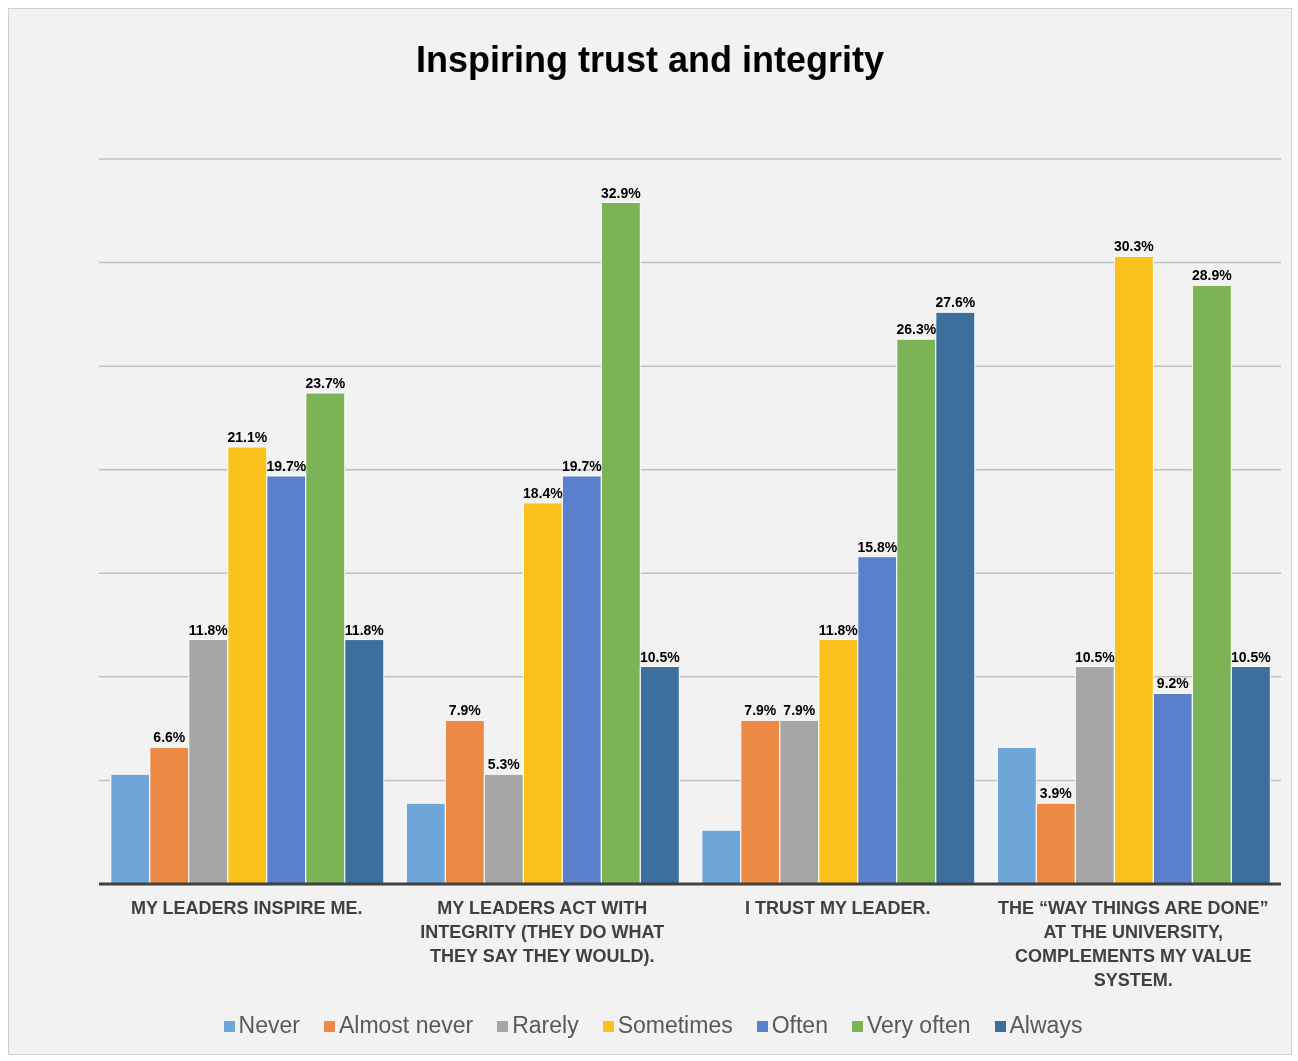 This screenshot has width=1298, height=1061. Describe the element at coordinates (1133, 944) in the screenshot. I see `x-tick-label: THE “WAY THINGS ARE DONE” AT THE UNIVERSITY, COMPLEMENTS MY VALUE SYSTEM.` at that location.